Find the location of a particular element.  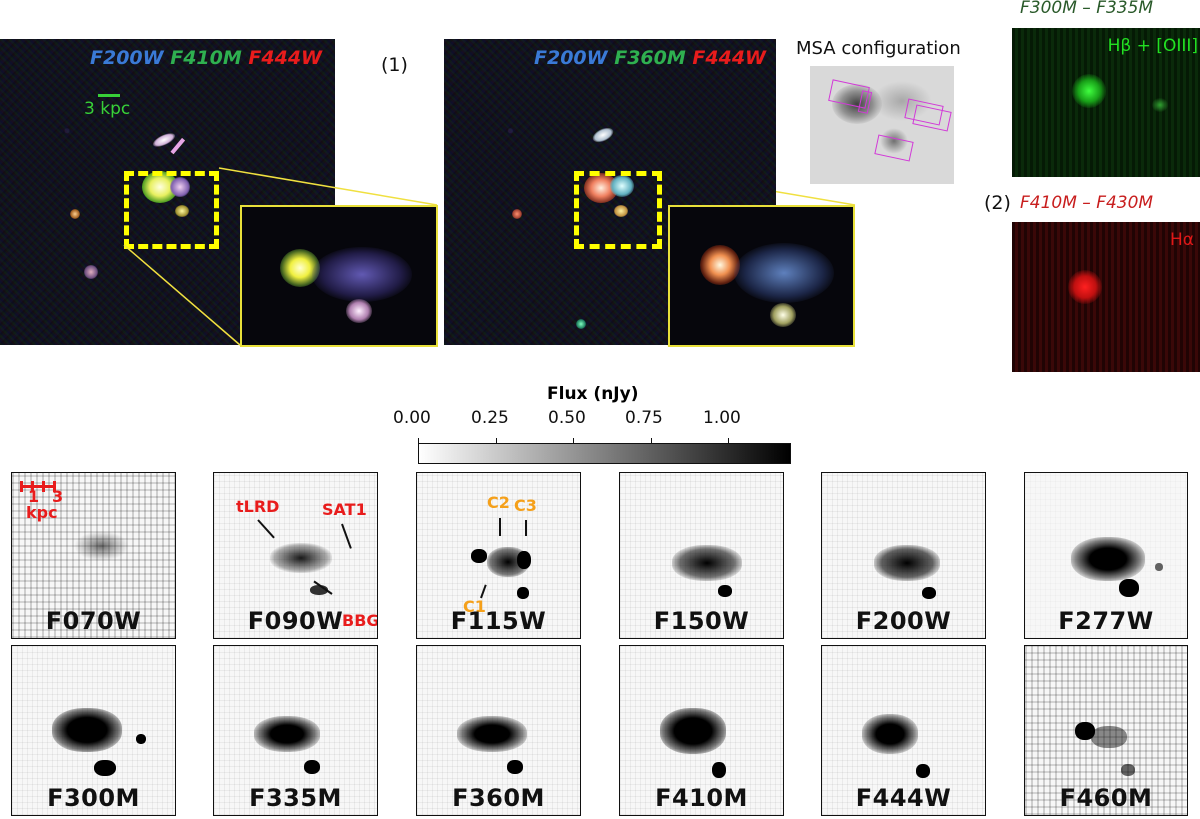

annotation-C3: C3 is located at coordinates (525, 505).